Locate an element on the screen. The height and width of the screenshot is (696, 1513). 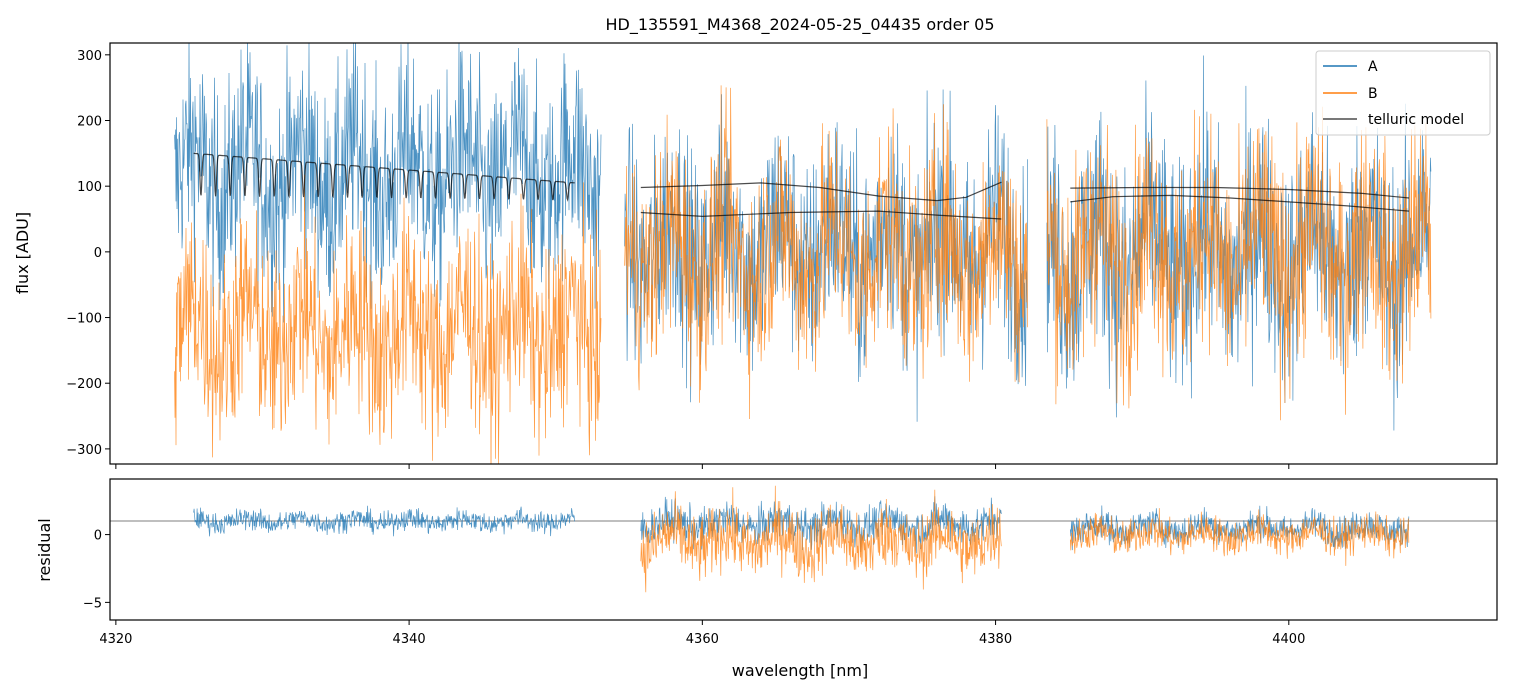
y-tick-label: −100 is located at coordinates (84, 319).